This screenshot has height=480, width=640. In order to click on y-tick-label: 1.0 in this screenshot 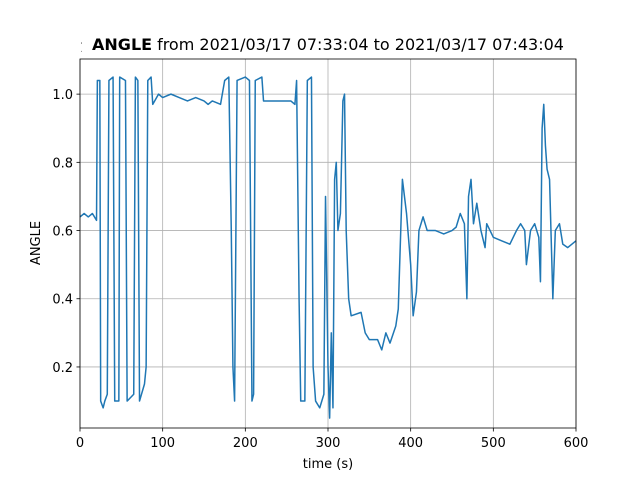, I will do `click(62, 95)`.